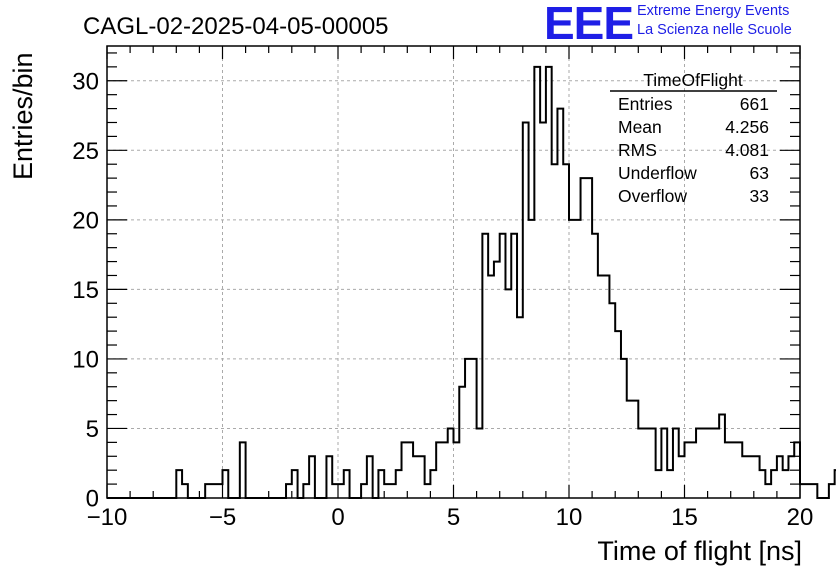 This screenshot has width=836, height=572. What do you see at coordinates (85, 359) in the screenshot?
I see `y-tick-label: 10` at bounding box center [85, 359].